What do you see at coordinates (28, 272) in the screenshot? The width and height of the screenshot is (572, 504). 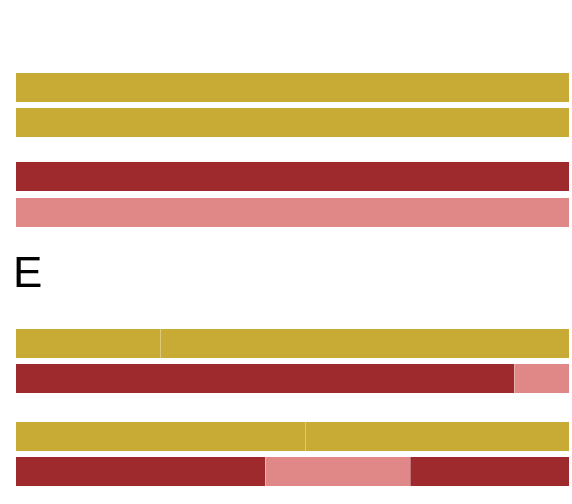 I see `panel-label: E` at bounding box center [28, 272].